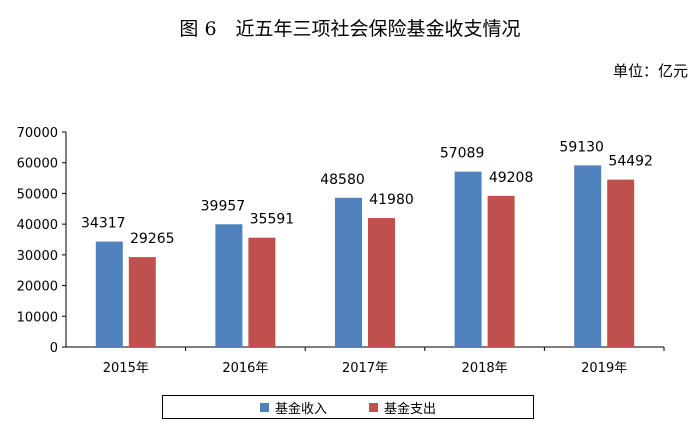 The image size is (700, 427). I want to click on x-tick-label: 2016年, so click(245, 368).